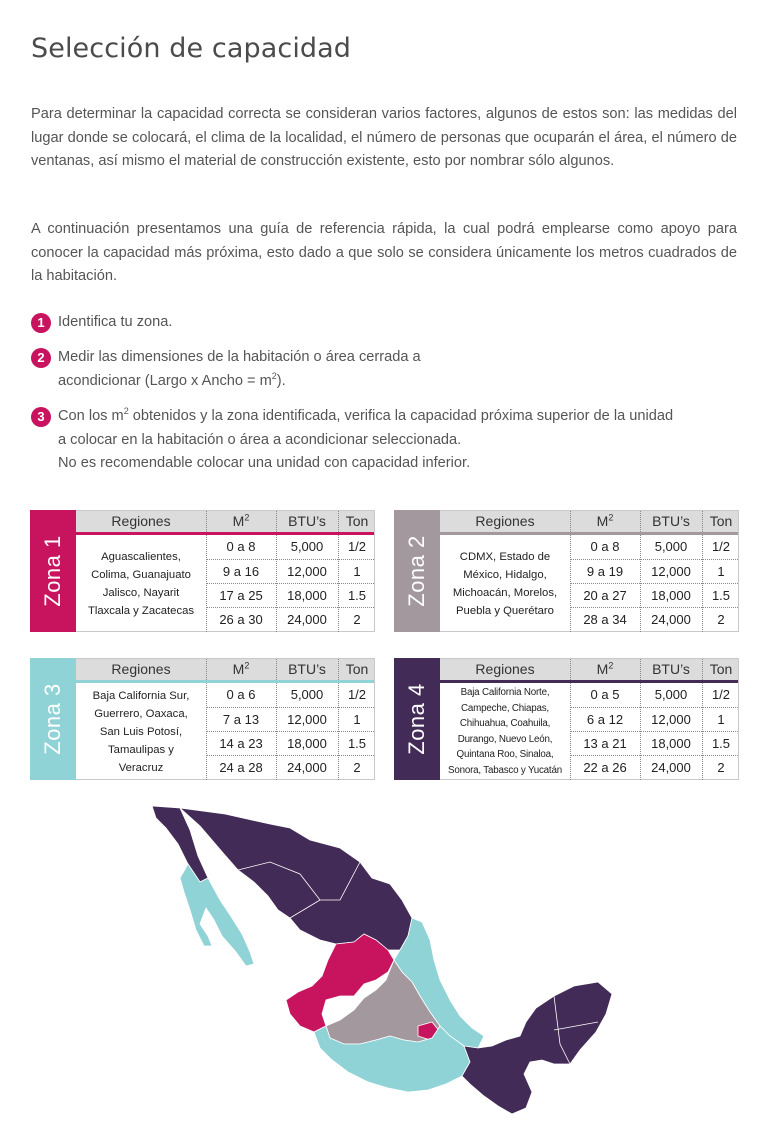 The image size is (768, 1142). I want to click on table-row: 14 a 23 18,000 1.5, so click(290, 743).